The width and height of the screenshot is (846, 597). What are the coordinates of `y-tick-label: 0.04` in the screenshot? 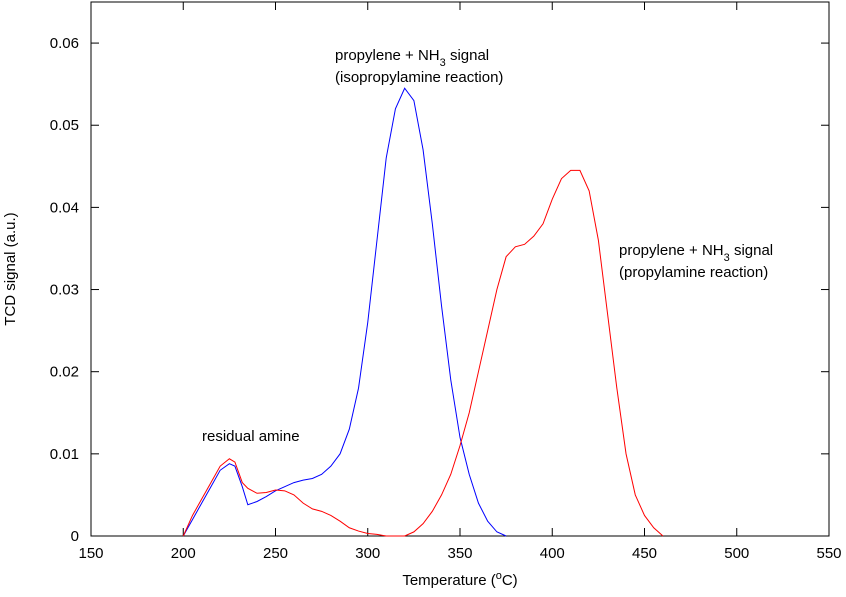 It's located at (64, 207).